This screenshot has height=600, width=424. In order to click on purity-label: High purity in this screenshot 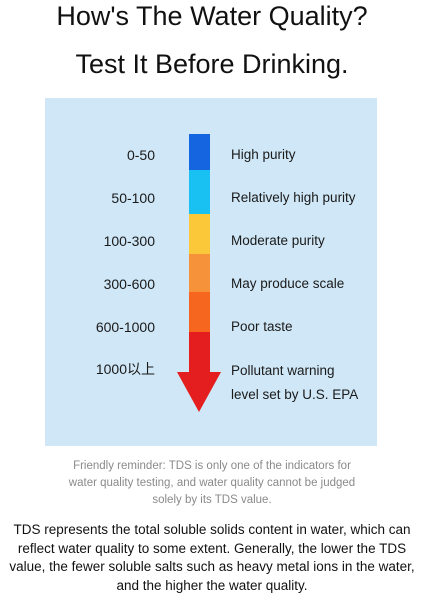, I will do `click(263, 154)`.